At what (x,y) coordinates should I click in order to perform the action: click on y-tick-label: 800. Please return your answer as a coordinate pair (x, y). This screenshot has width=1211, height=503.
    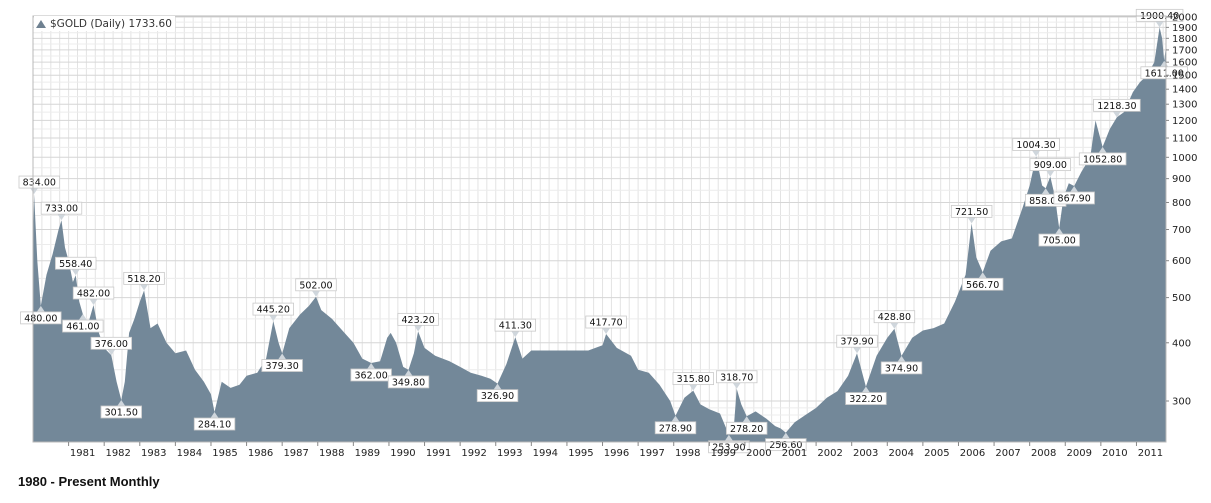
    Looking at the image, I should click on (1181, 203).